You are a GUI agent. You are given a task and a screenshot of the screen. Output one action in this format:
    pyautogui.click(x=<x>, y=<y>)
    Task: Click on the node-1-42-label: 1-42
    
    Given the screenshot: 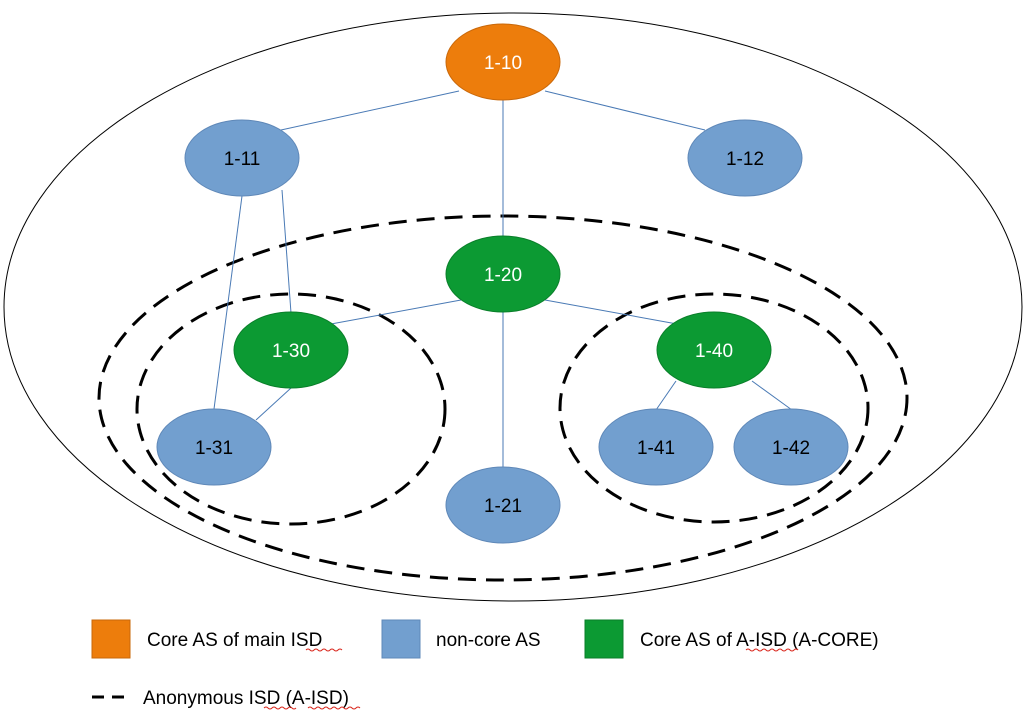 What is the action you would take?
    pyautogui.click(x=791, y=448)
    